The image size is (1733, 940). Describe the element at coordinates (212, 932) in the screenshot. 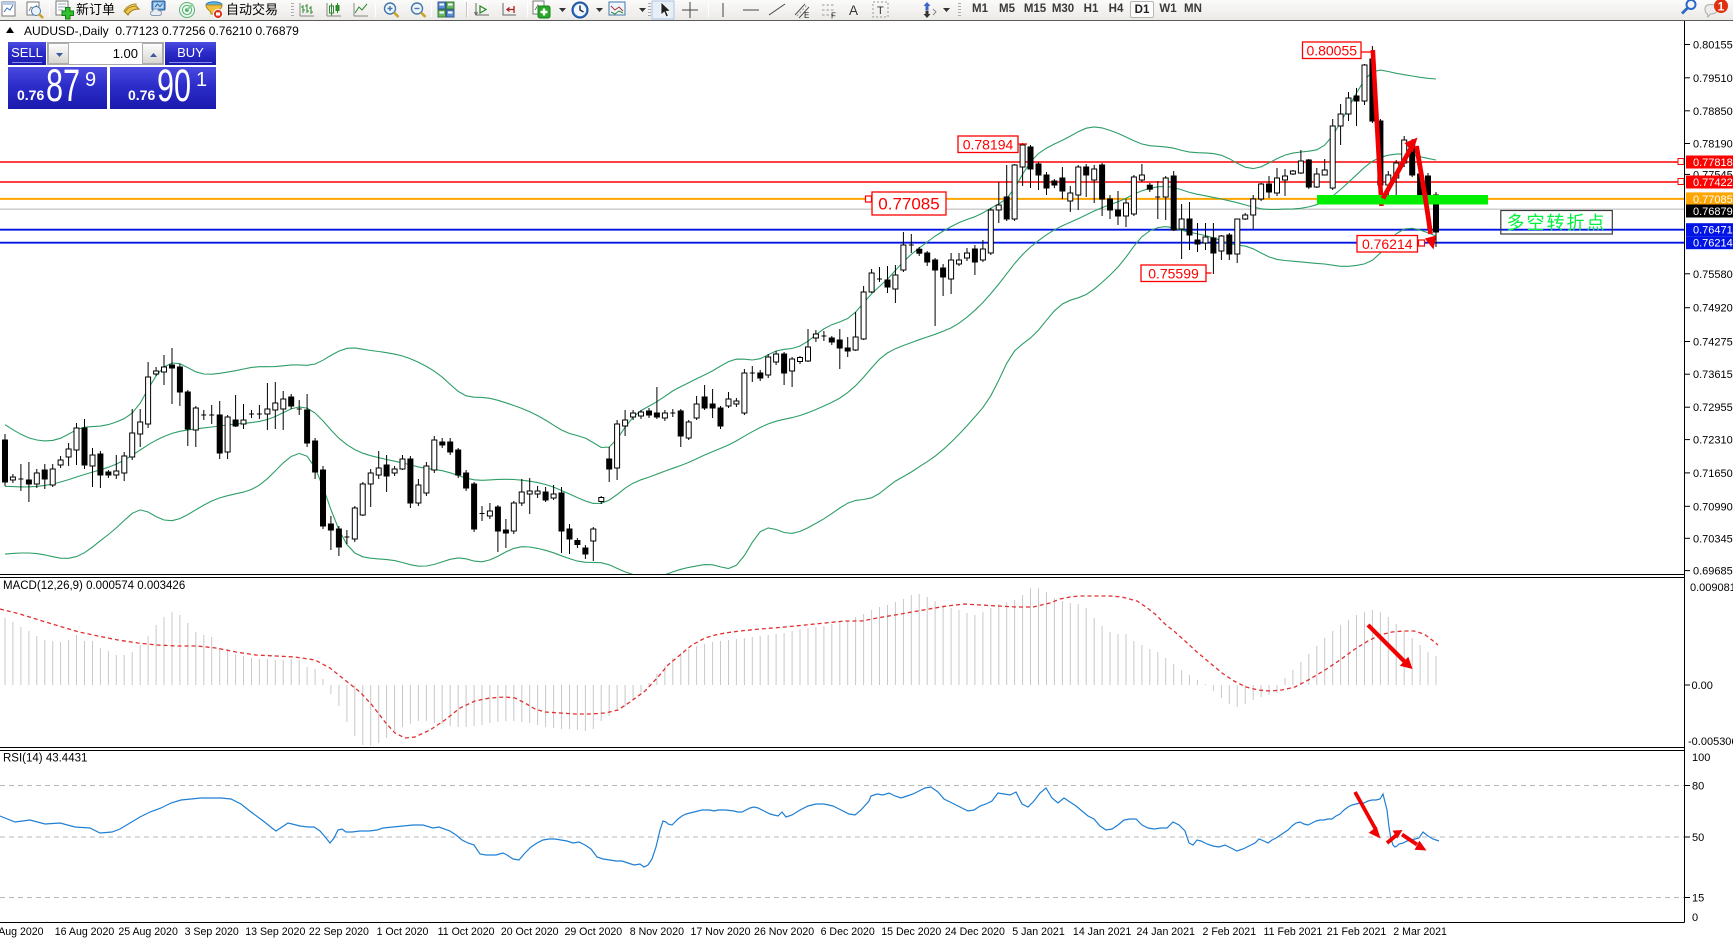

I see `svg-text: 3 Sep 2020` at that location.